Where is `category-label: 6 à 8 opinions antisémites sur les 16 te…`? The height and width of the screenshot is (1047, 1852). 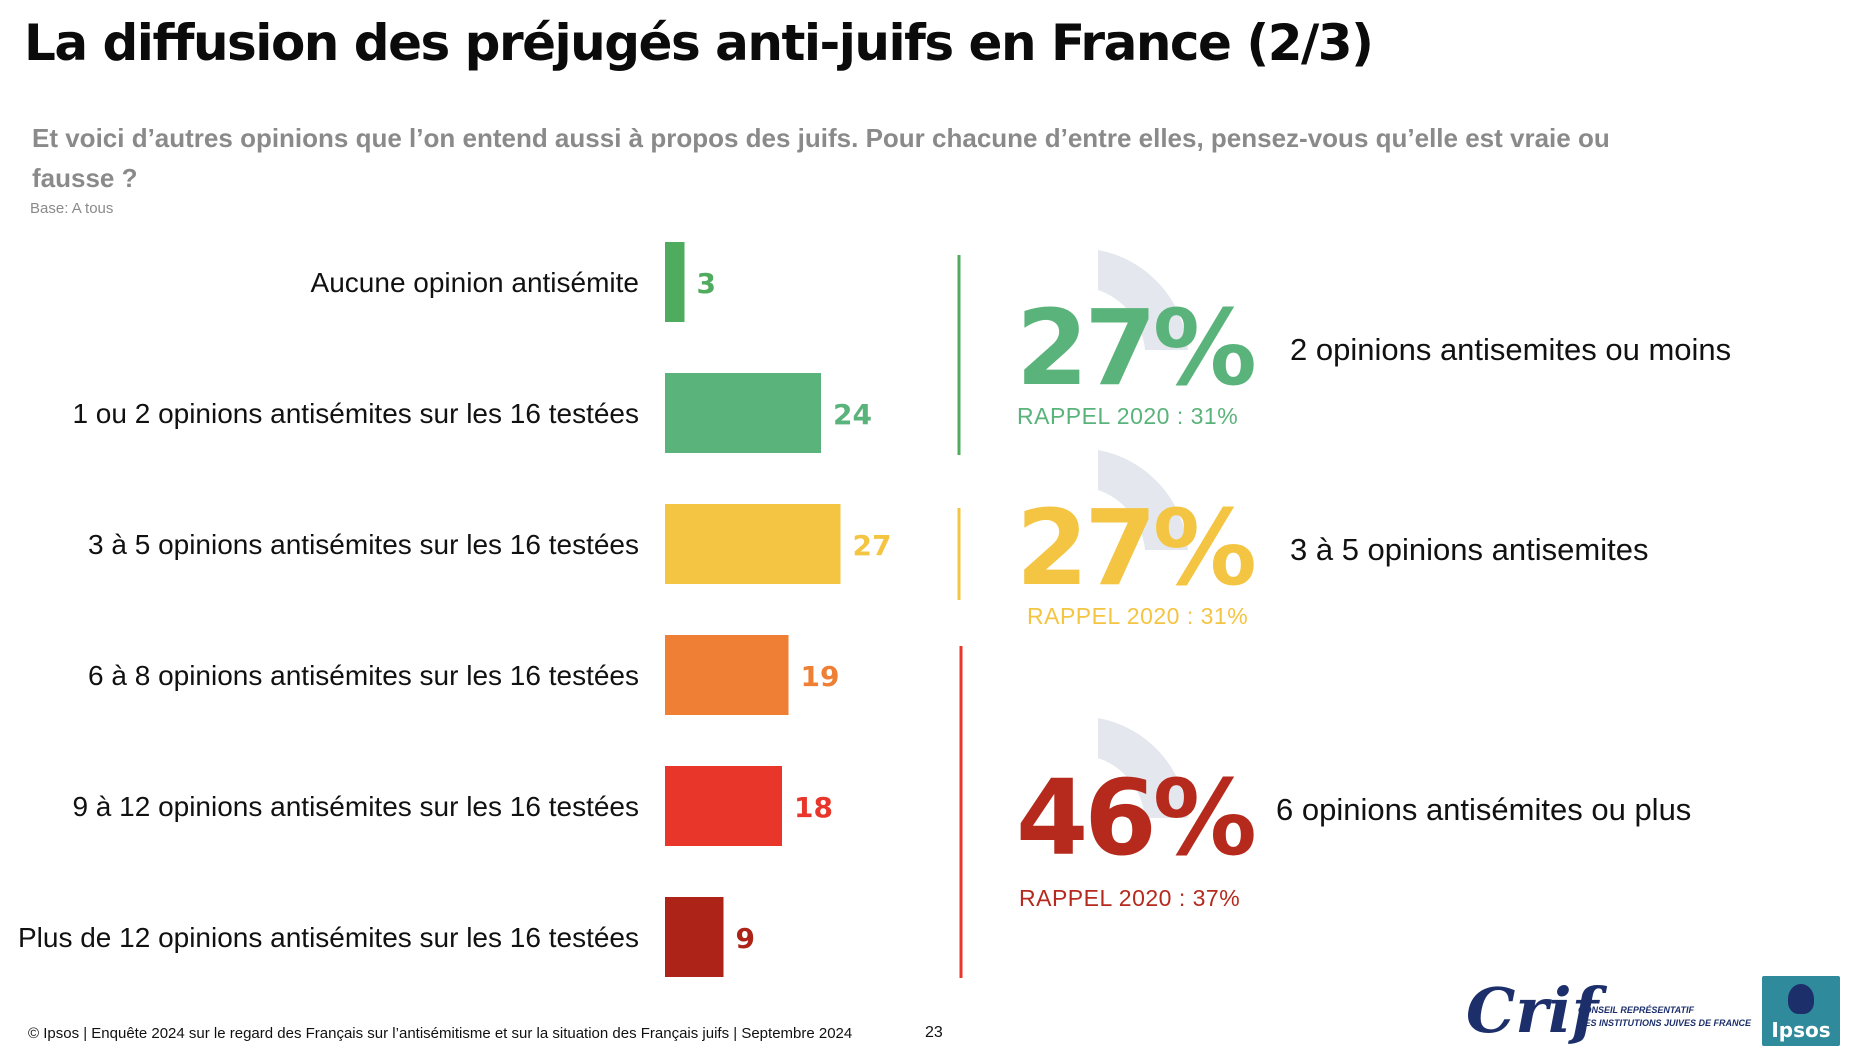 category-label: 6 à 8 opinions antisémites sur les 16 te… is located at coordinates (363, 675).